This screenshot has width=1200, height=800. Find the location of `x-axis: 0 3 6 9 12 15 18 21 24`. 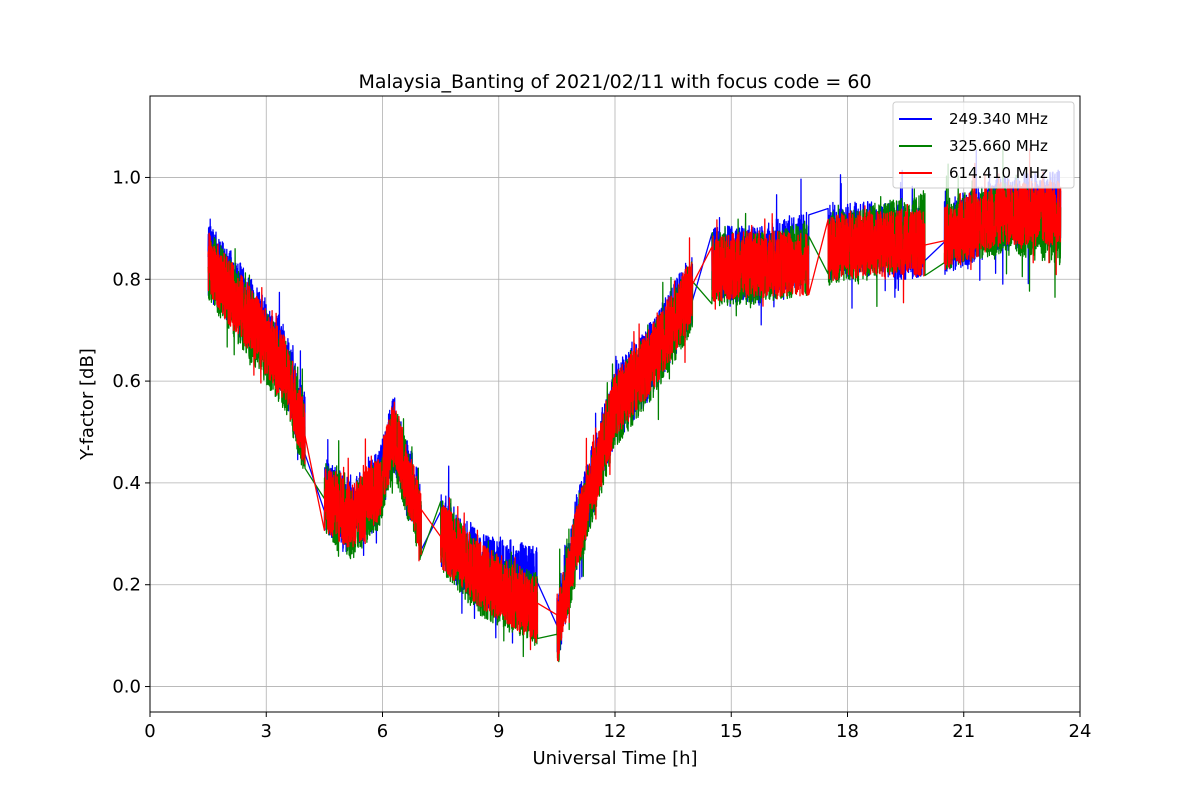

x-axis: 0 3 6 9 12 15 18 21 24 is located at coordinates (617, 727).